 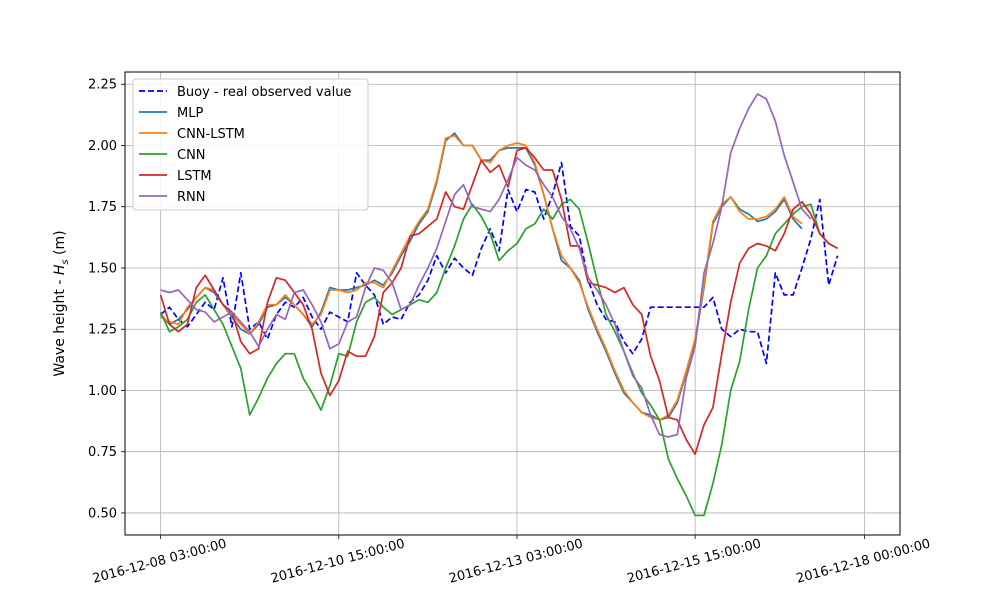 I want to click on y-tick-label: 2.00, so click(x=102, y=146).